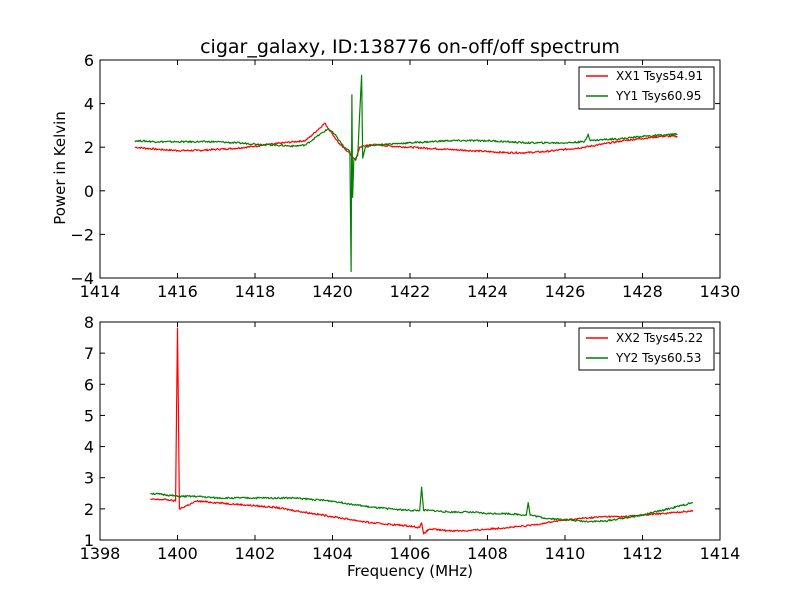 This screenshot has width=800, height=600. I want to click on x-tick-label: 1424, so click(487, 291).